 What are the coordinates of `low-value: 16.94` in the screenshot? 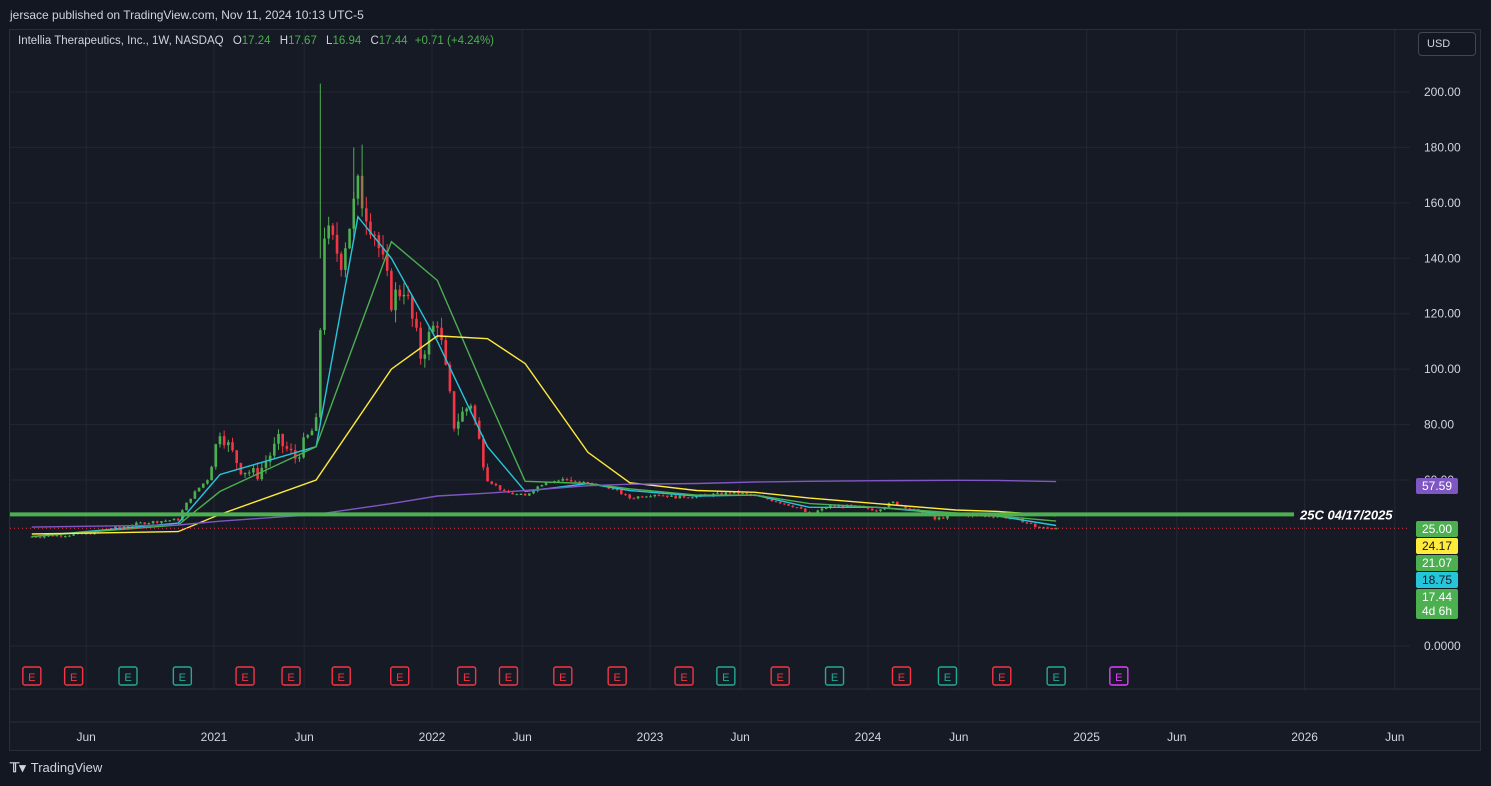 It's located at (347, 41).